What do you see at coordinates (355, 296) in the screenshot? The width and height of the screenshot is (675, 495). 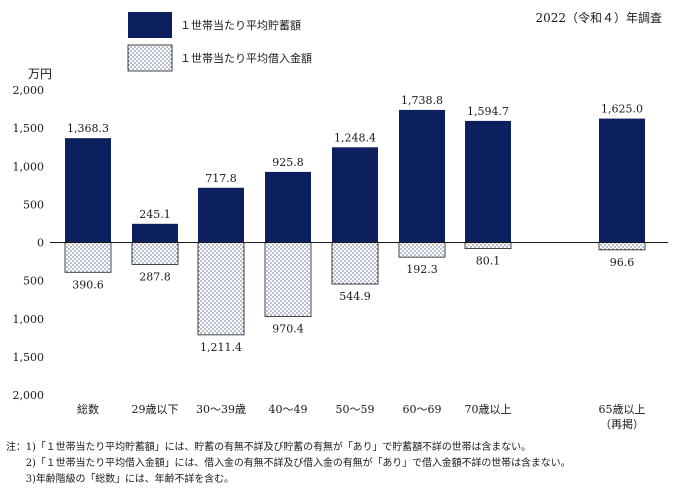 I see `debt-value-label: 544.9` at bounding box center [355, 296].